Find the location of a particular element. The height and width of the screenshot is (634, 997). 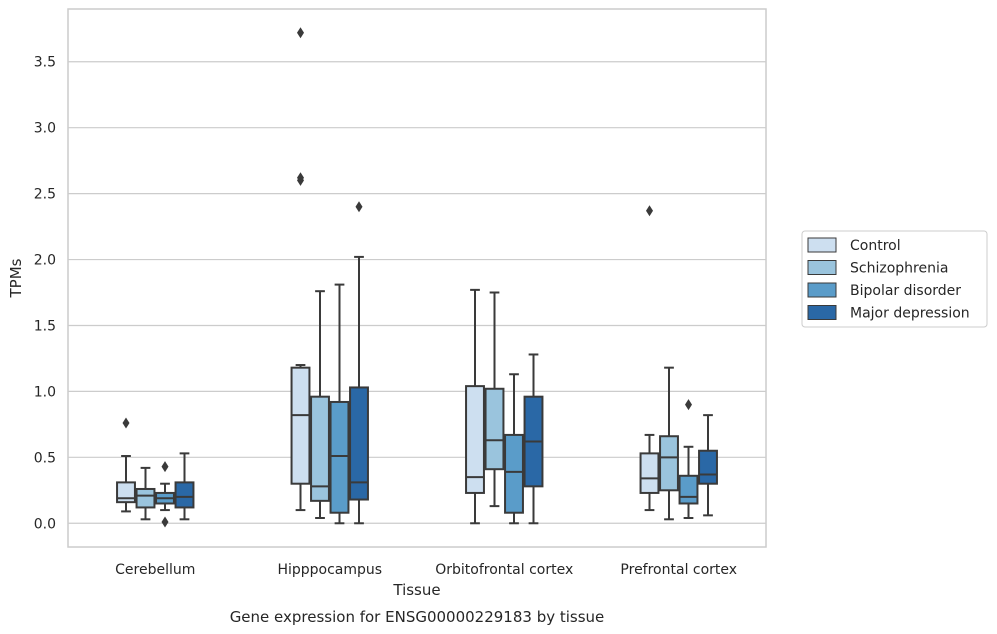

y-tick-label: 2.0 is located at coordinates (45, 261).